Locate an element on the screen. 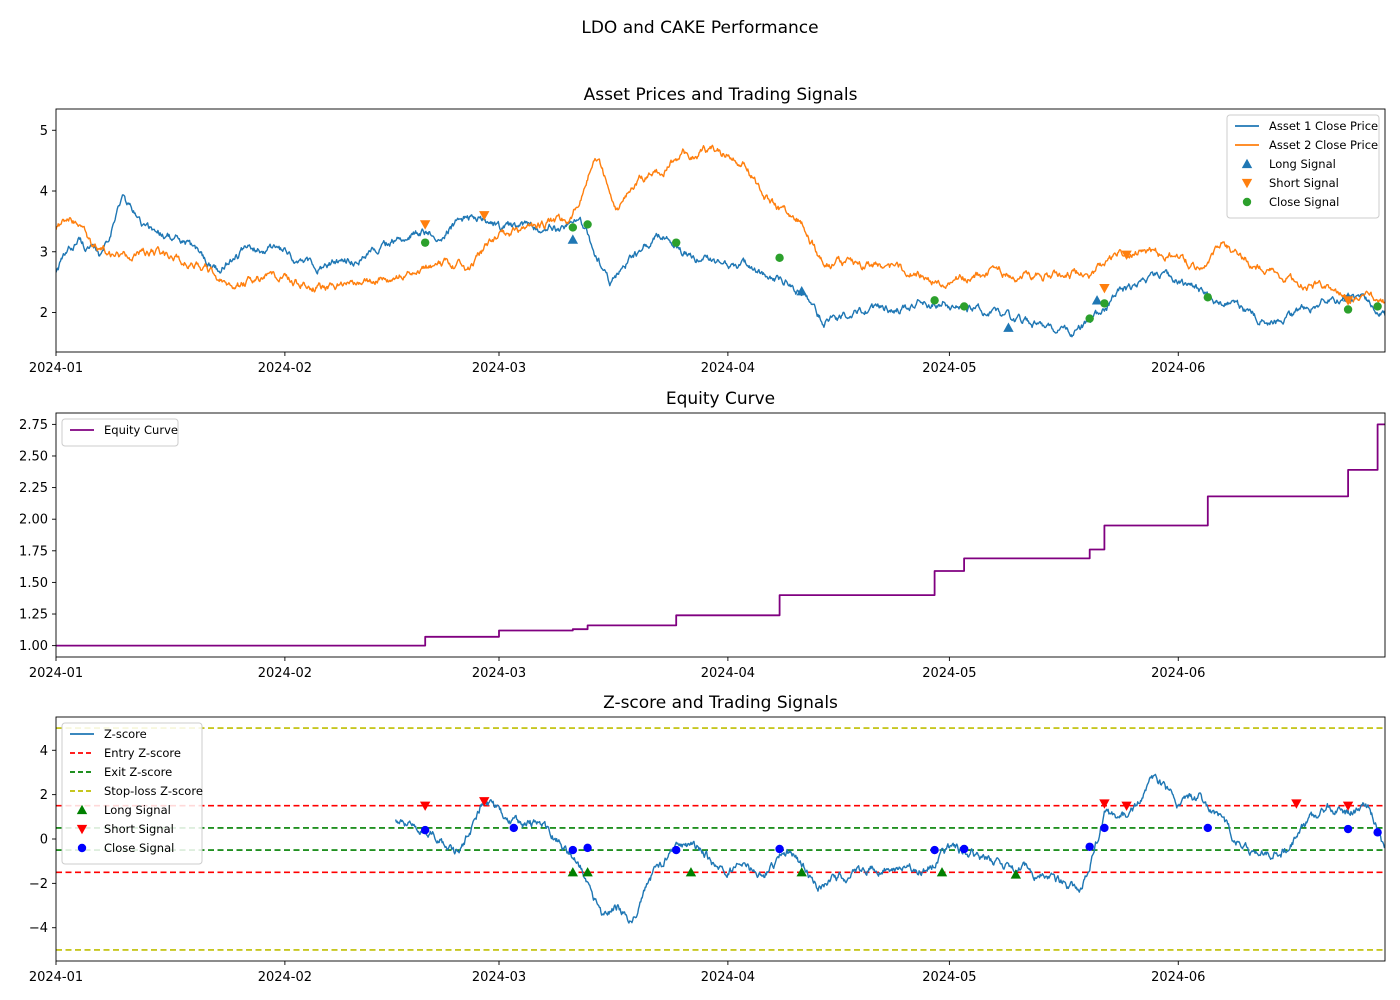  legend-entry: Entry Z-score is located at coordinates (125, 753).